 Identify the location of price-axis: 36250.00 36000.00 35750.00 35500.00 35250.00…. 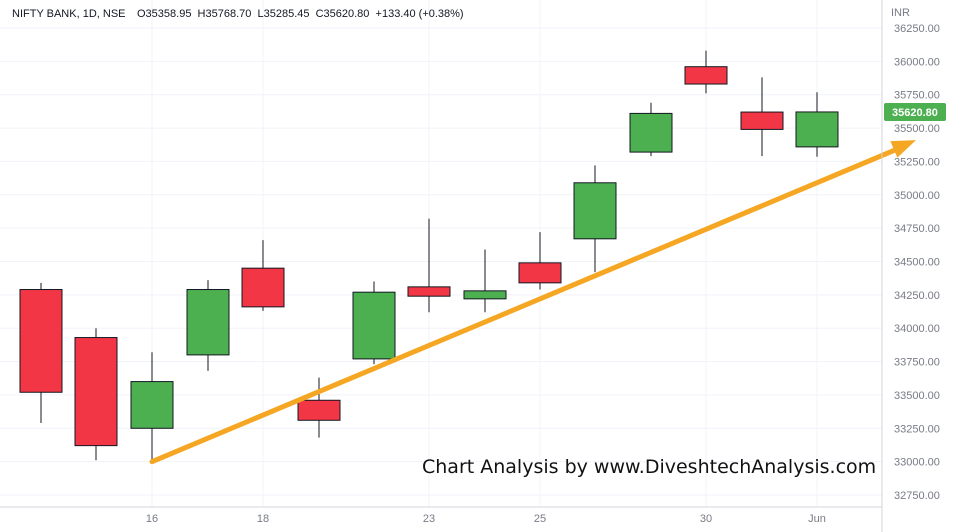
(917, 262).